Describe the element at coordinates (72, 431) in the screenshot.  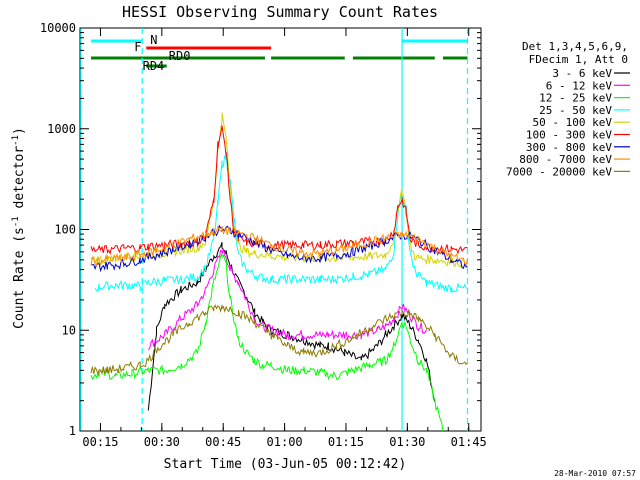
I see `y-tick-label: 1` at that location.